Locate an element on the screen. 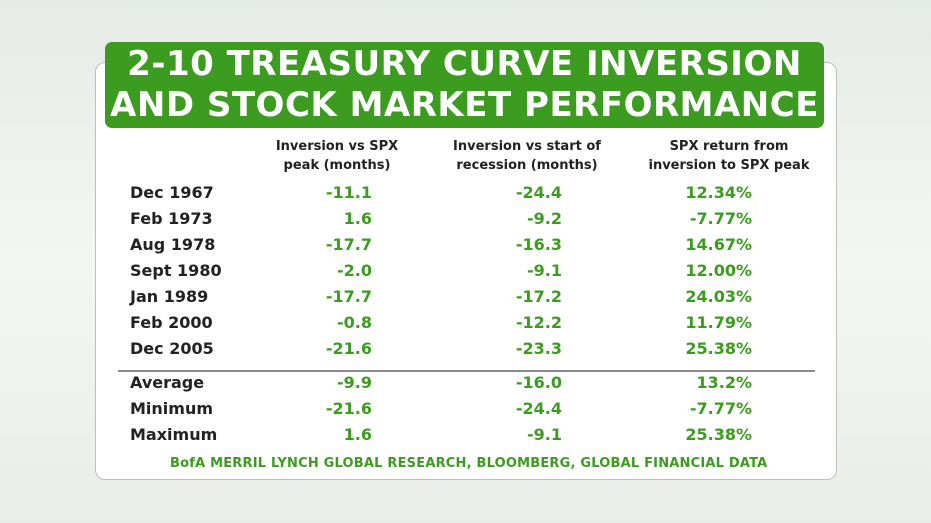  cell-spx-peak: -11.1 is located at coordinates (348, 192).